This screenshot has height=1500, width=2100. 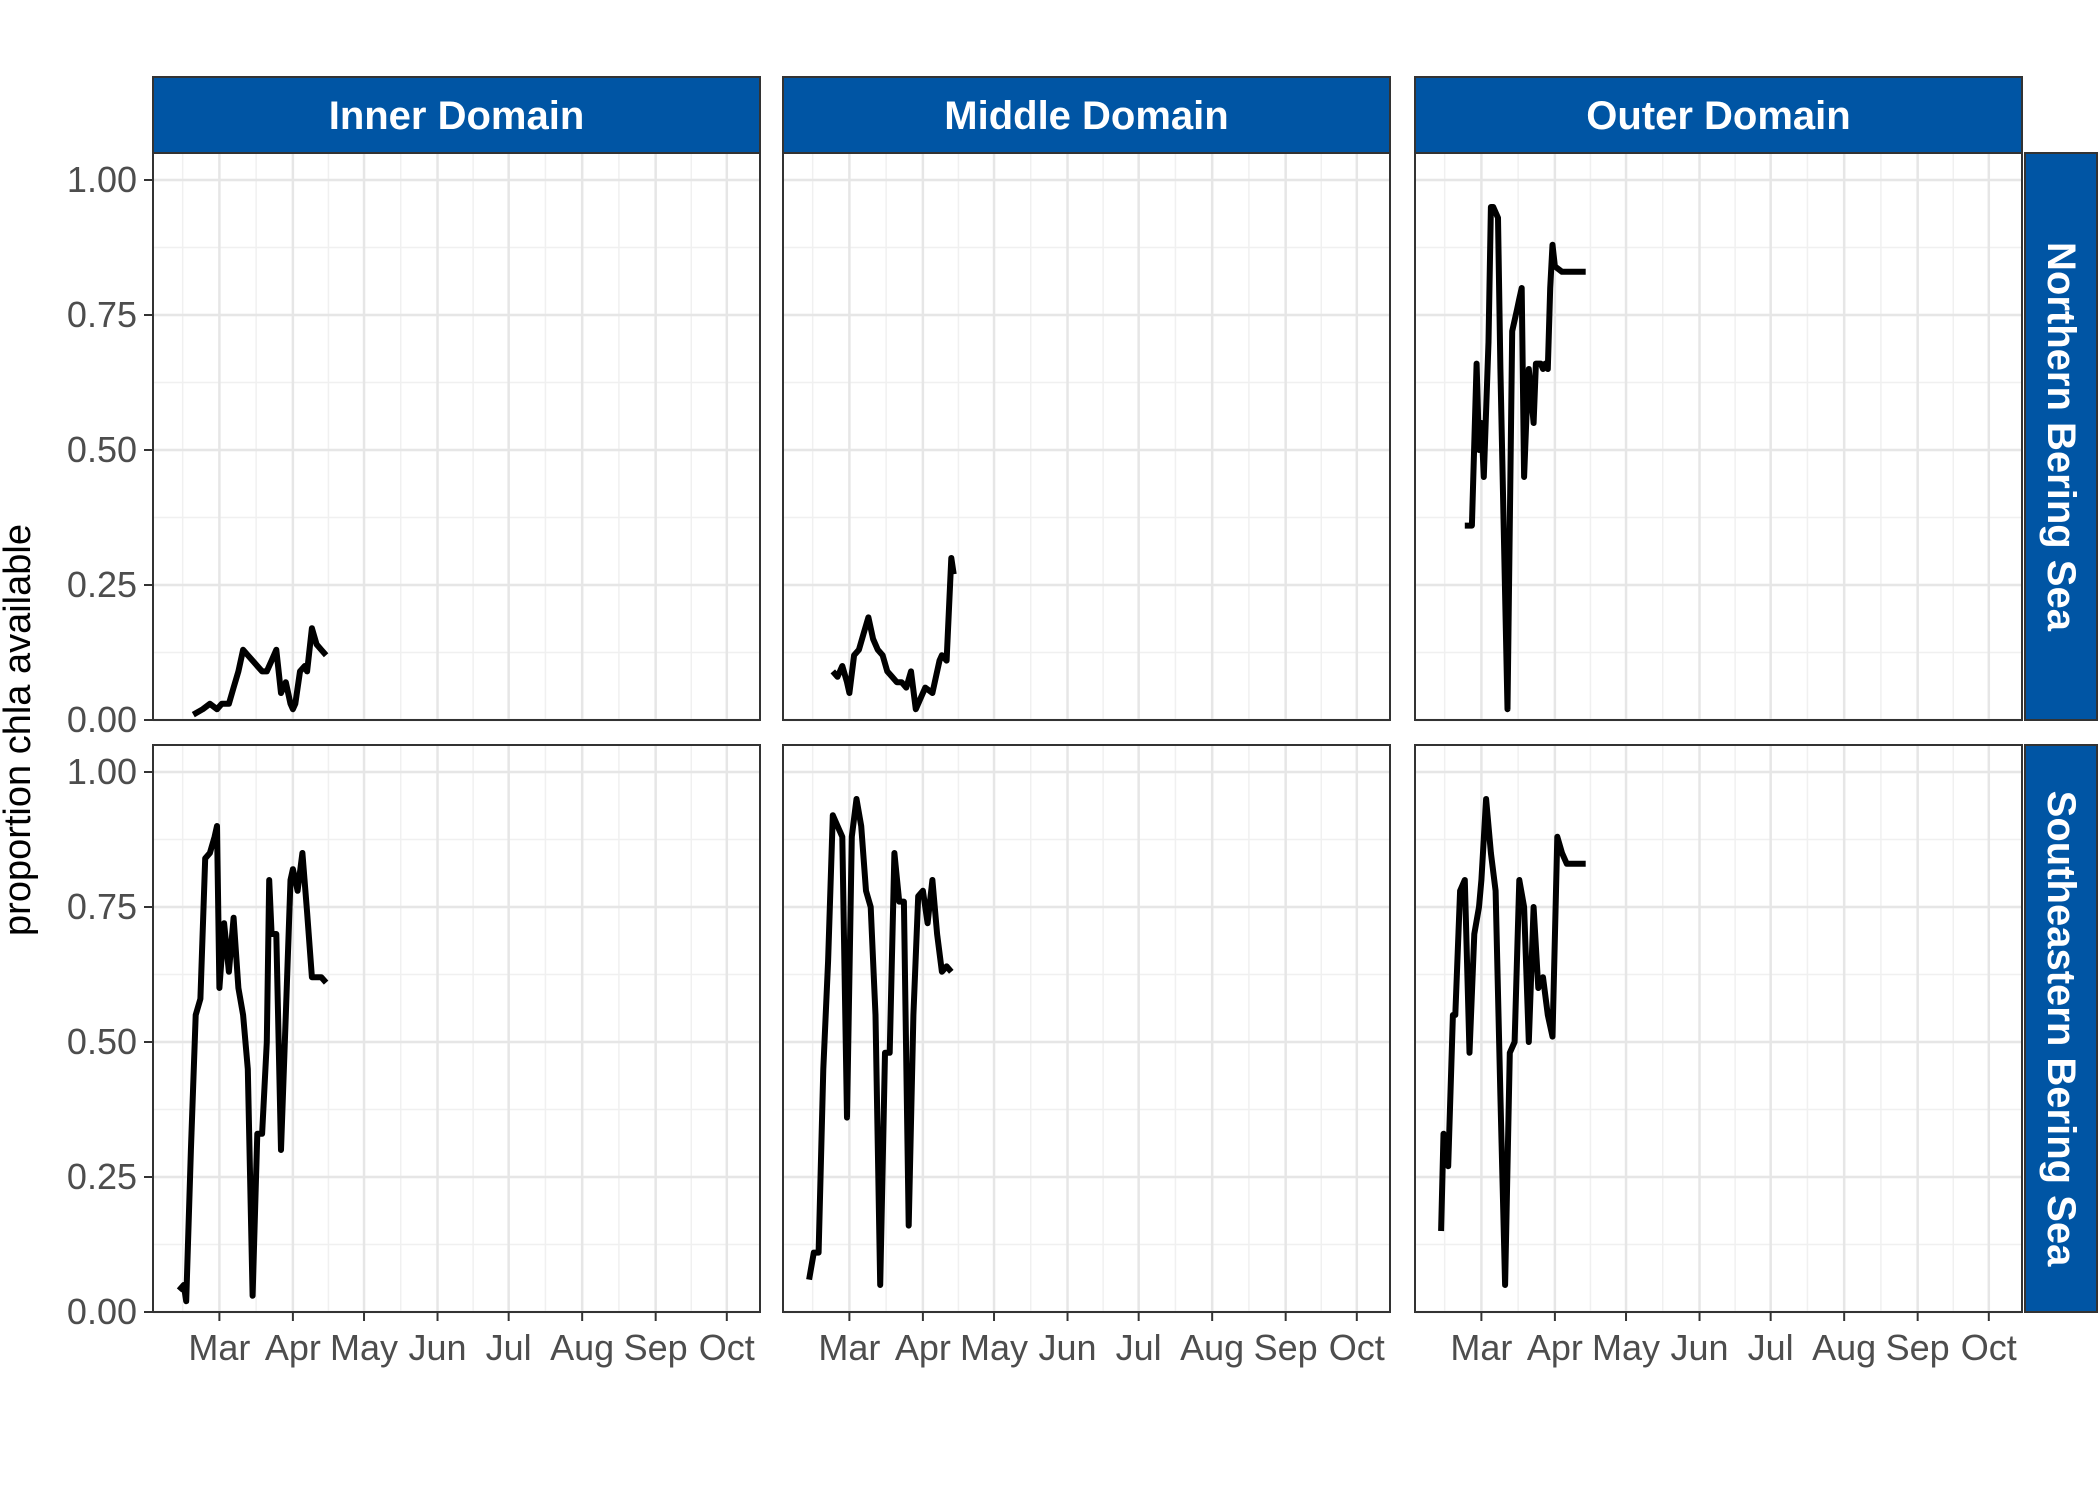 I want to click on strip-label: Inner Domain, so click(x=457, y=116).